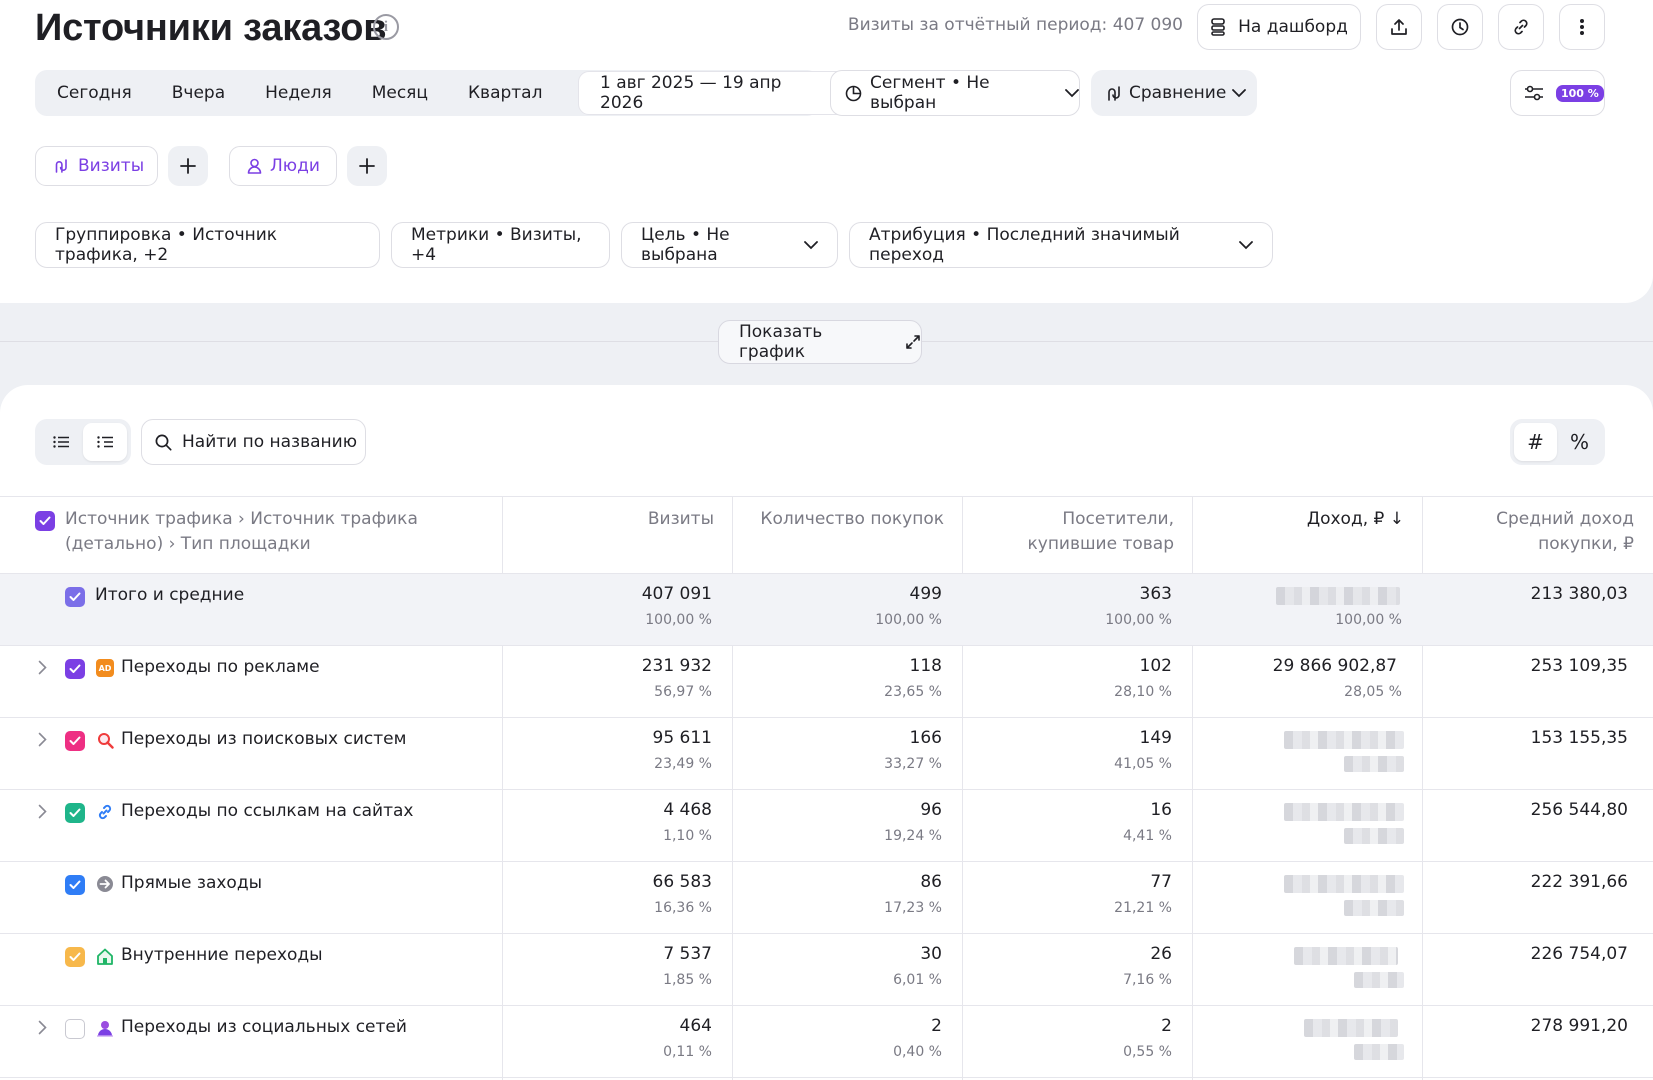 The height and width of the screenshot is (1080, 1653). I want to click on list-icon, so click(61, 442).